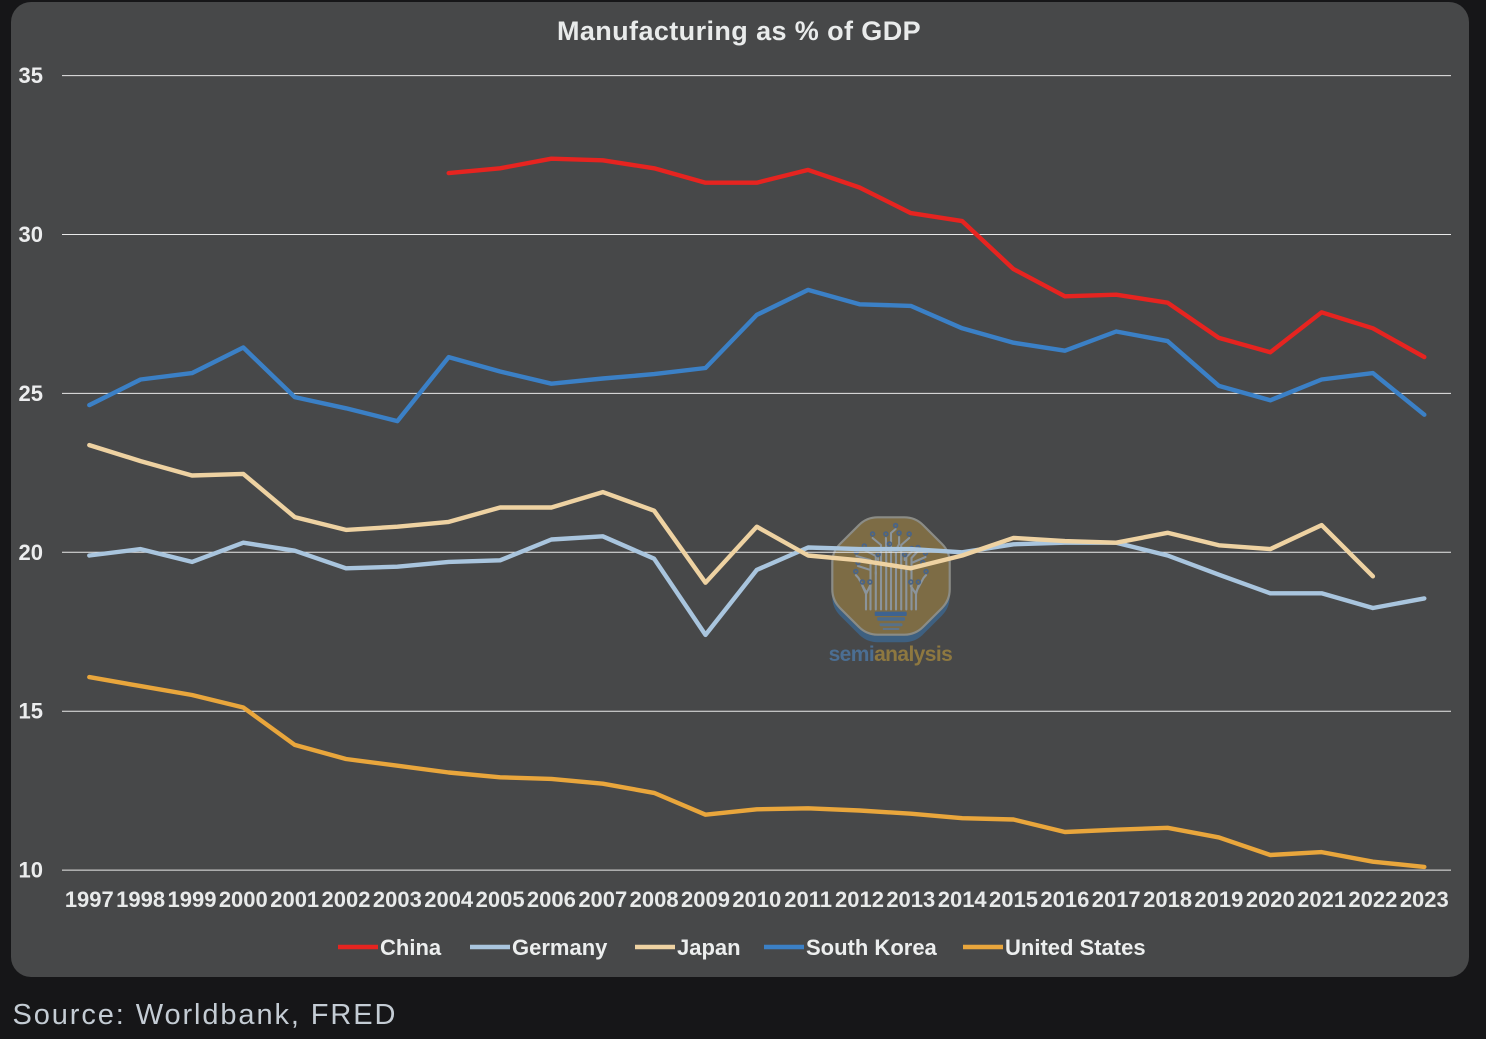 The height and width of the screenshot is (1039, 1486). Describe the element at coordinates (756, 899) in the screenshot. I see `svg-text: 2010` at that location.